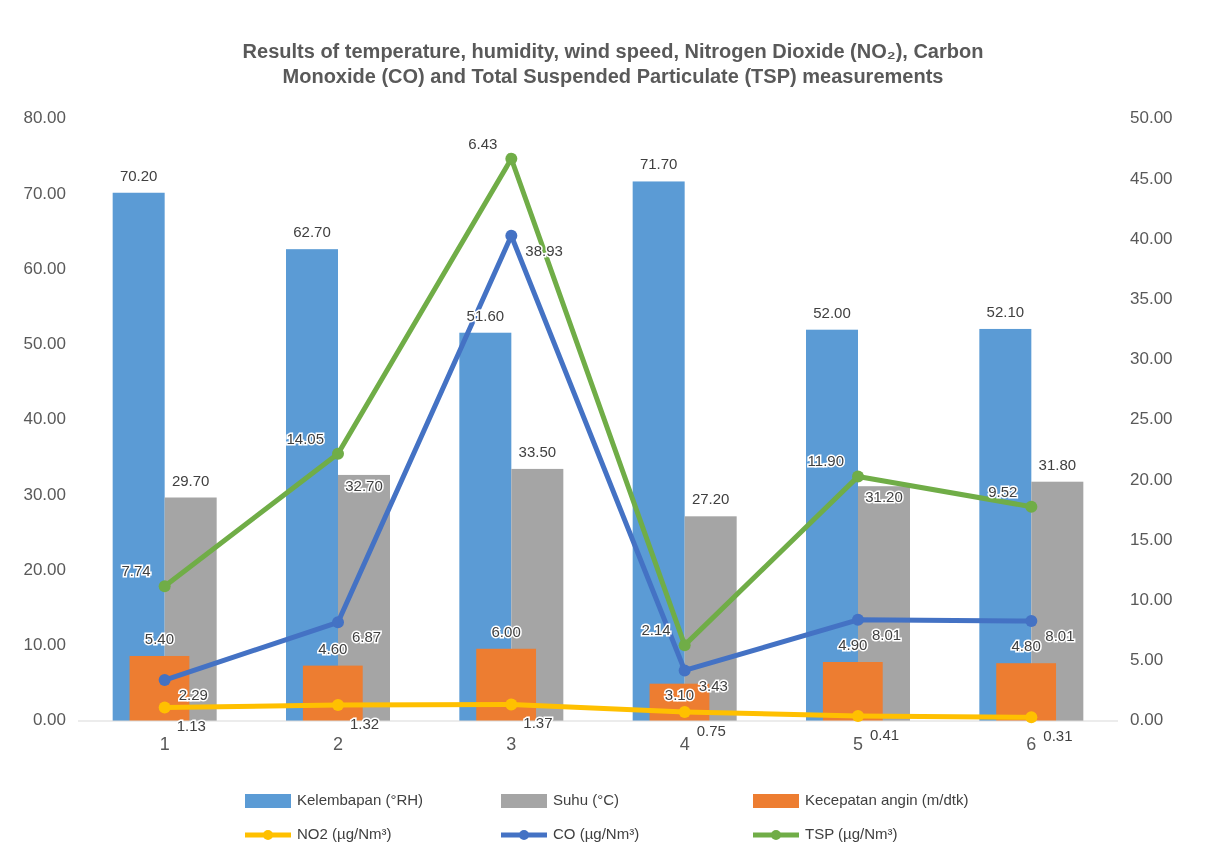 This screenshot has height=851, width=1206. What do you see at coordinates (312, 232) in the screenshot?
I see `data-label: 62.70` at bounding box center [312, 232].